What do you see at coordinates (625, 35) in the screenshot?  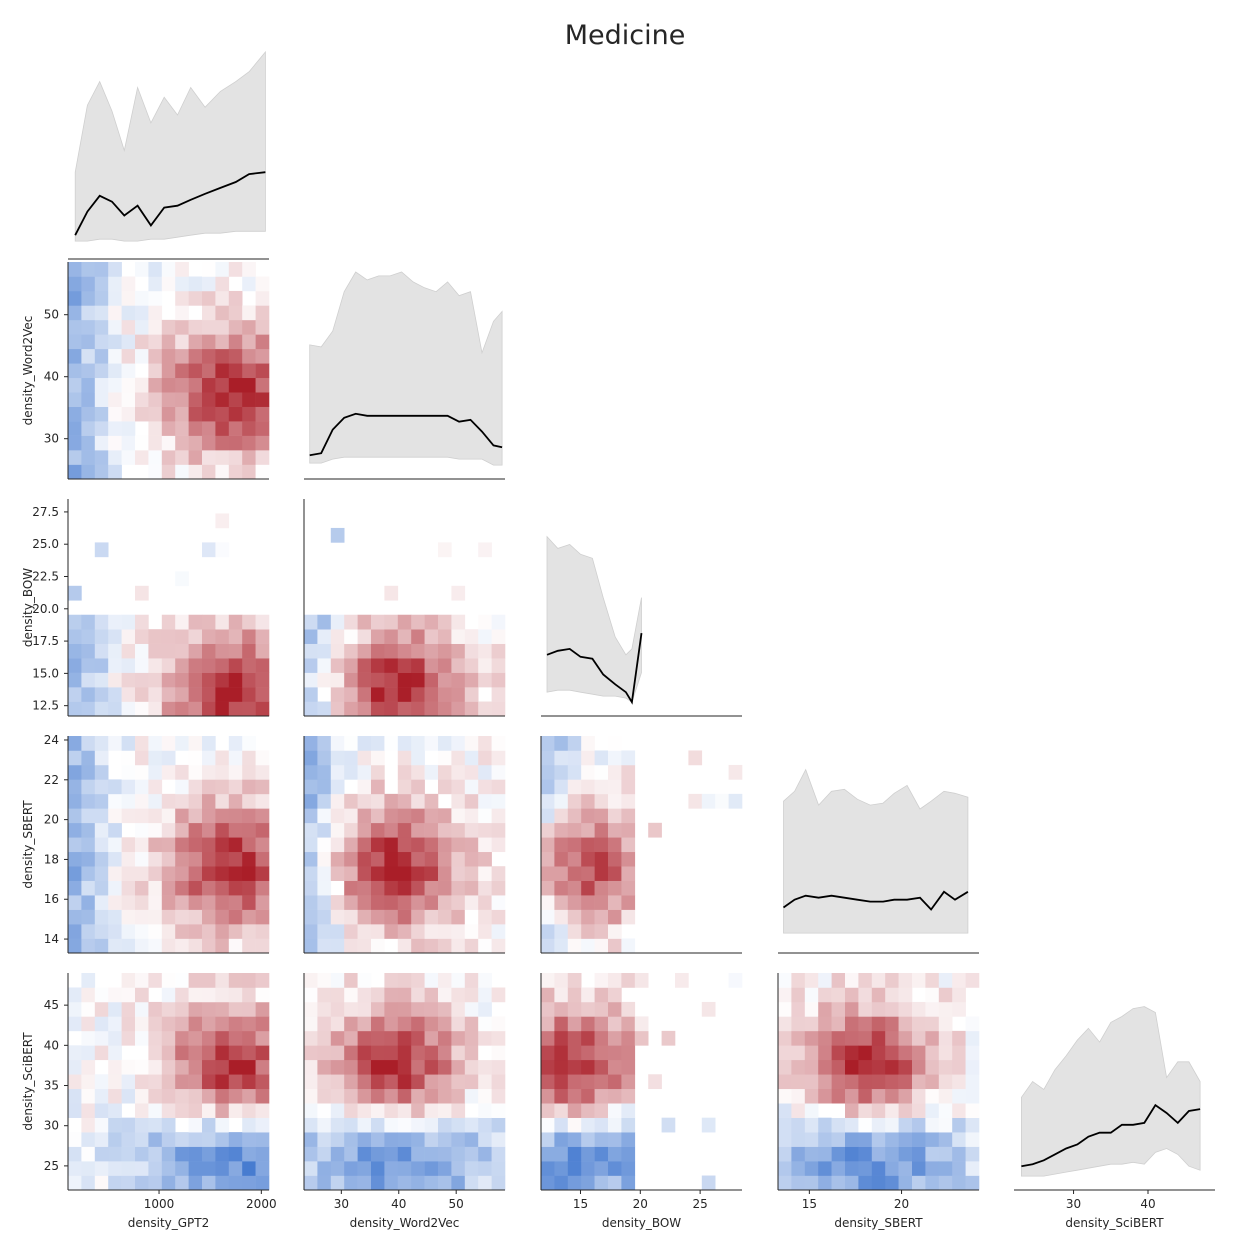 I see `figure-title: Medicine` at bounding box center [625, 35].